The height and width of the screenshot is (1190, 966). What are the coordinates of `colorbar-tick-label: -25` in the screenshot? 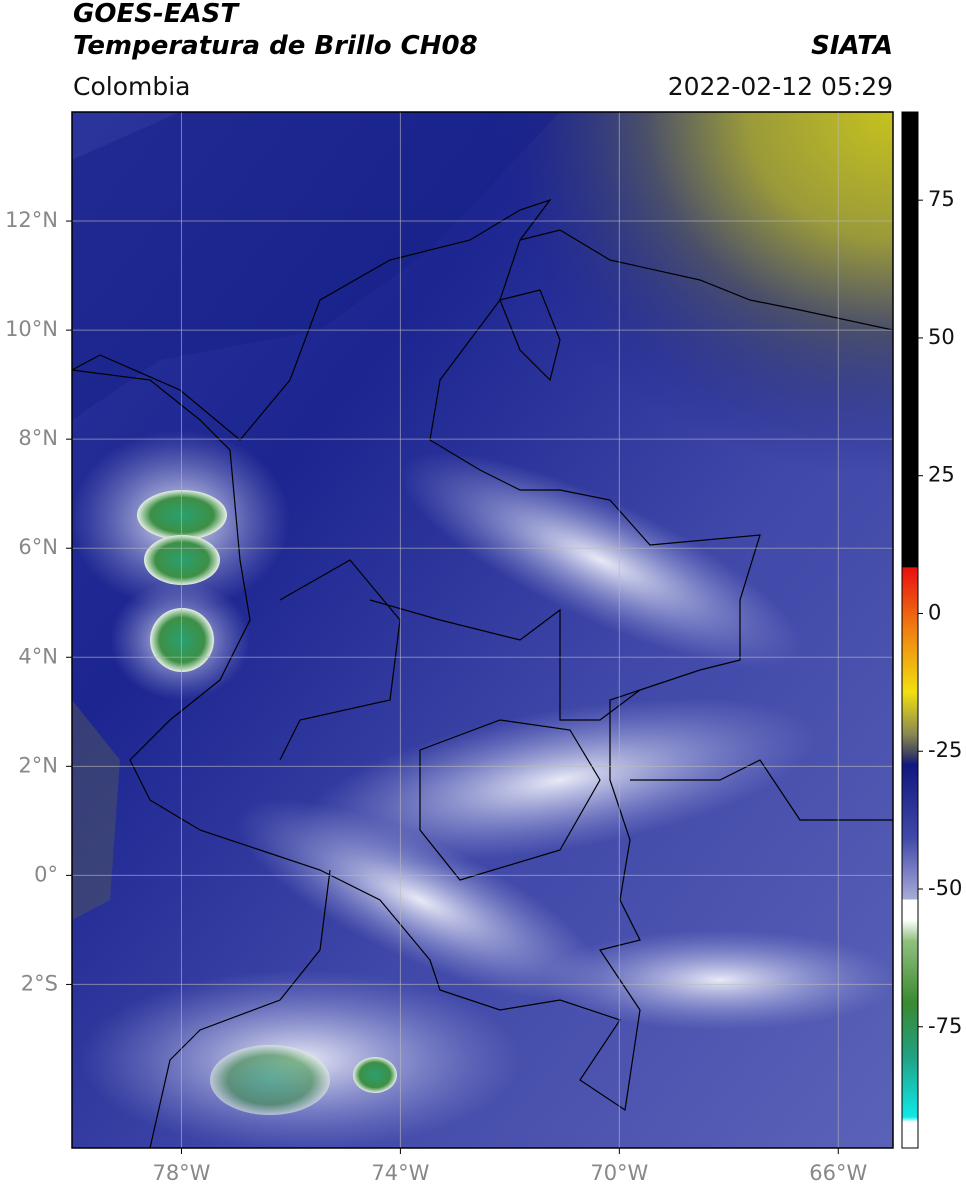 It's located at (945, 750).